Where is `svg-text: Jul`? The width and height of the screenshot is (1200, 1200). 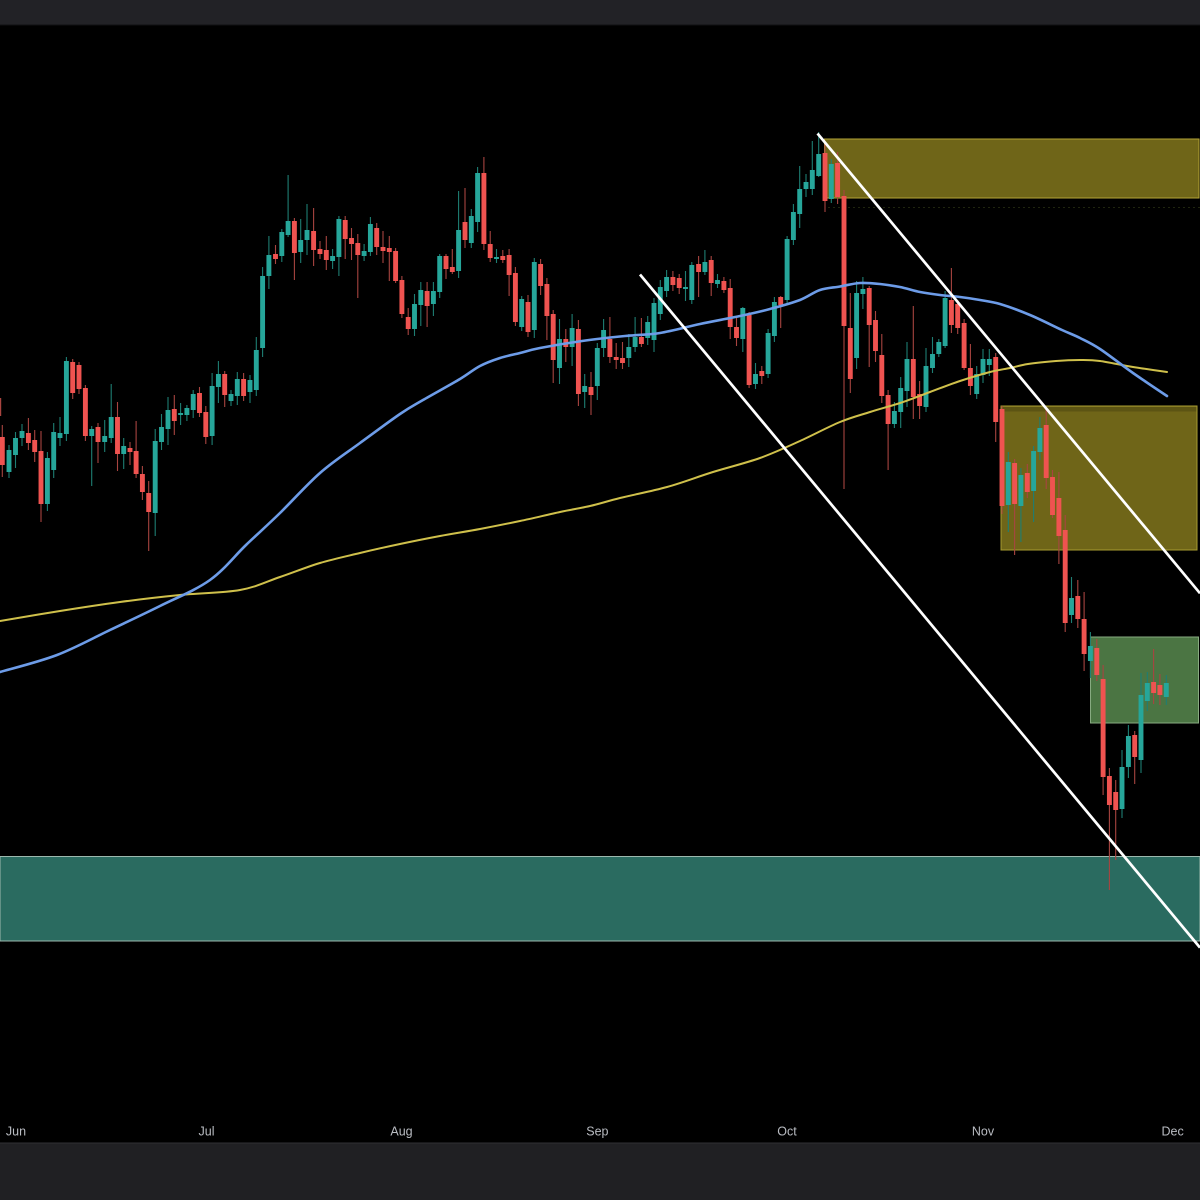 svg-text: Jul is located at coordinates (207, 1132).